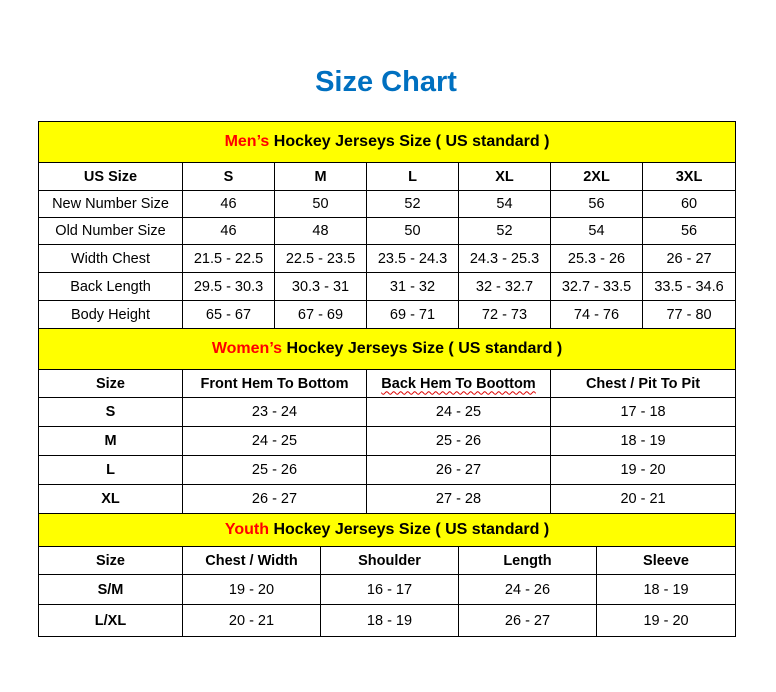  Describe the element at coordinates (274, 383) in the screenshot. I see `column-header: Front Hem To Bottom` at that location.